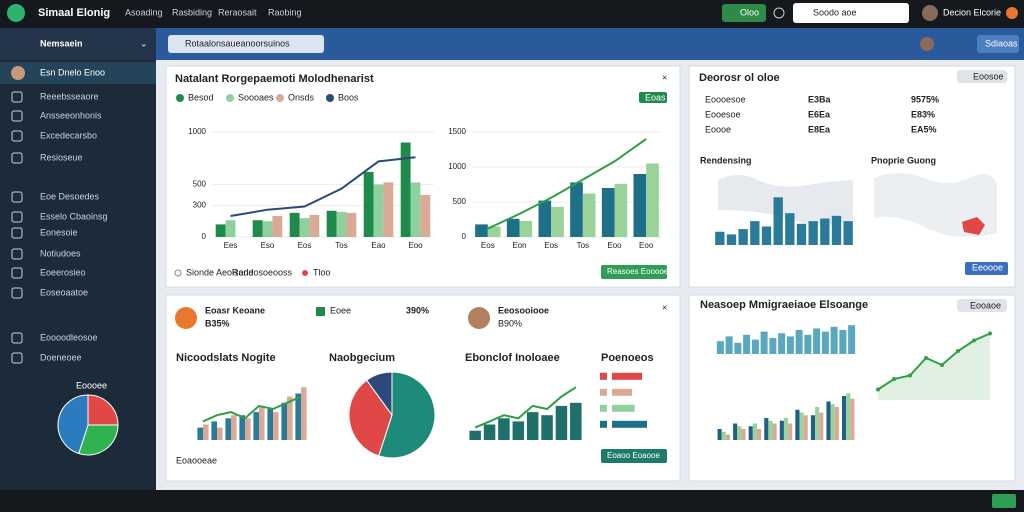  I want to click on avatar, so click(930, 13).